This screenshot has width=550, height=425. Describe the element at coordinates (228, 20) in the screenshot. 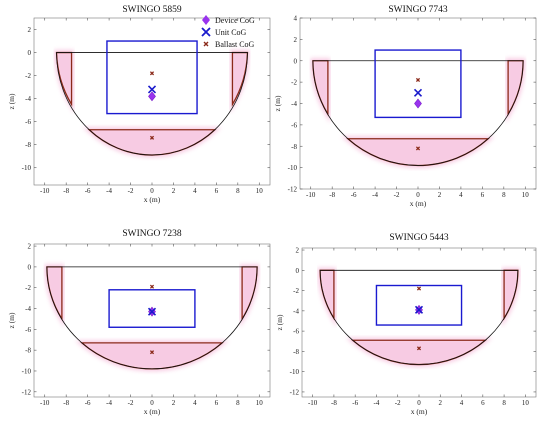

I see `legend-item: Device CoG` at that location.